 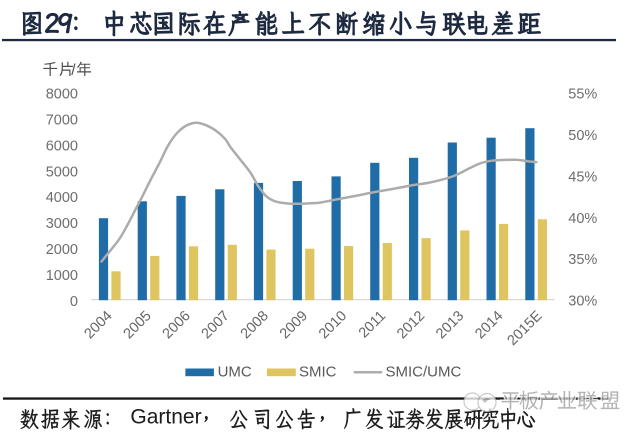 What do you see at coordinates (62, 172) in the screenshot?
I see `svg-text: 5000` at bounding box center [62, 172].